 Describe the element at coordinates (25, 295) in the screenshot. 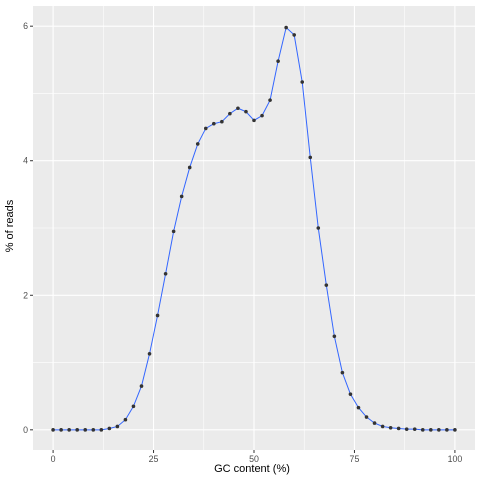

I see `y-tick-label: 2` at that location.